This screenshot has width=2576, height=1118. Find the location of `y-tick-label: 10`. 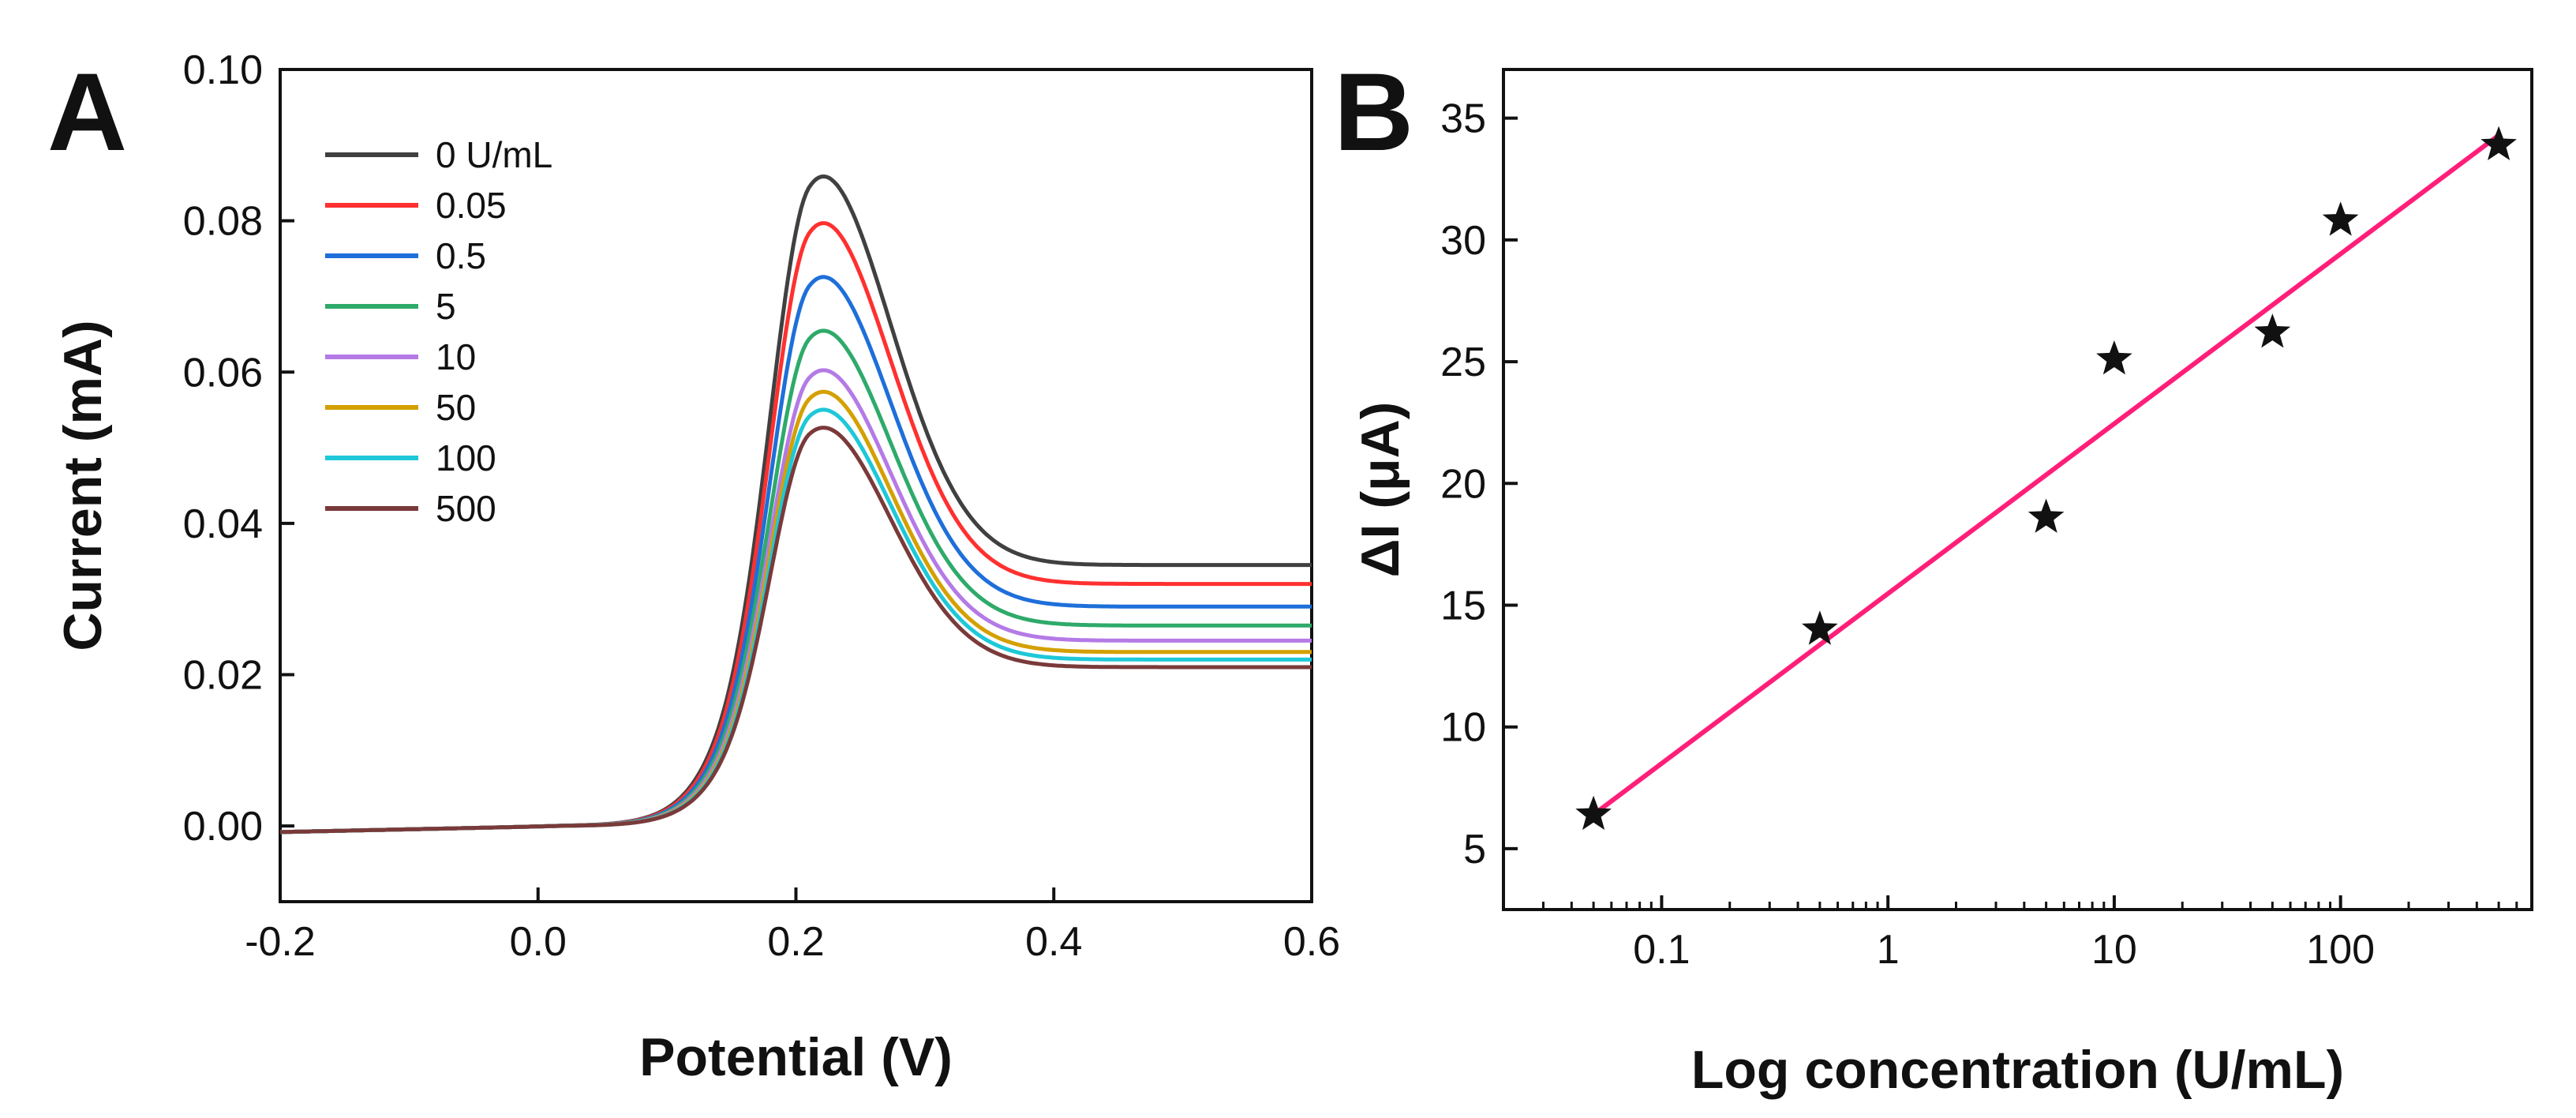

y-tick-label: 10 is located at coordinates (1463, 728).